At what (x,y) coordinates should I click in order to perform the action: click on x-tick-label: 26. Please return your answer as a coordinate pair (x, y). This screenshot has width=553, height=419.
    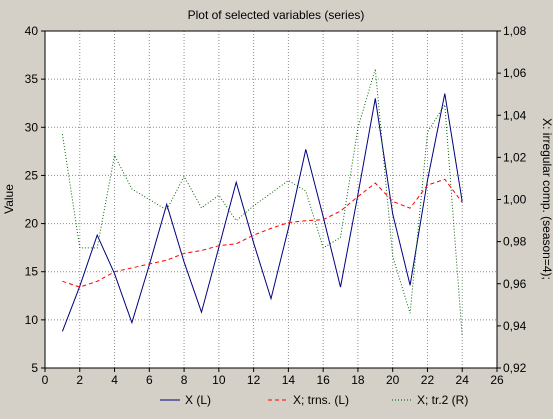
    Looking at the image, I should click on (497, 380).